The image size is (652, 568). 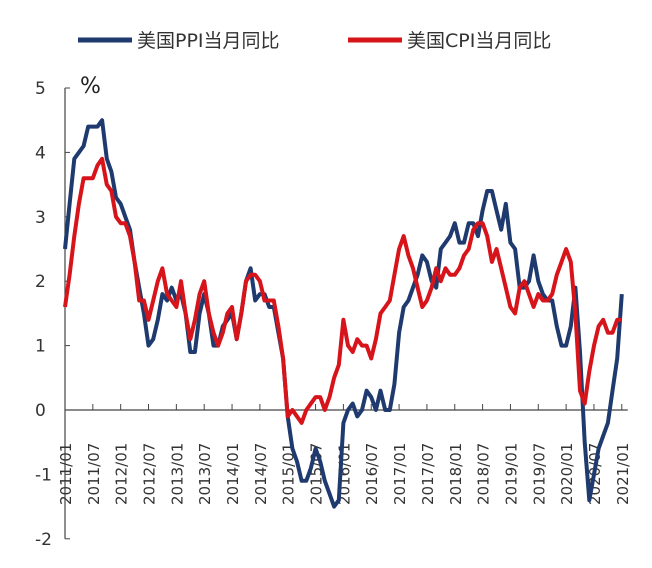 What do you see at coordinates (177, 474) in the screenshot?
I see `x-tick-label: 2013/01` at bounding box center [177, 474].